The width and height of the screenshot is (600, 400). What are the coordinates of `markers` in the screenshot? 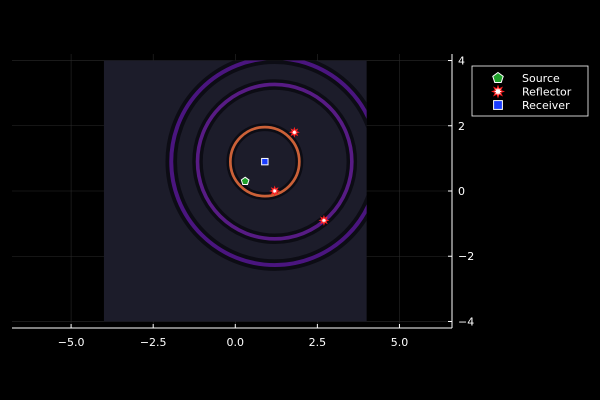 It's located at (285, 176).